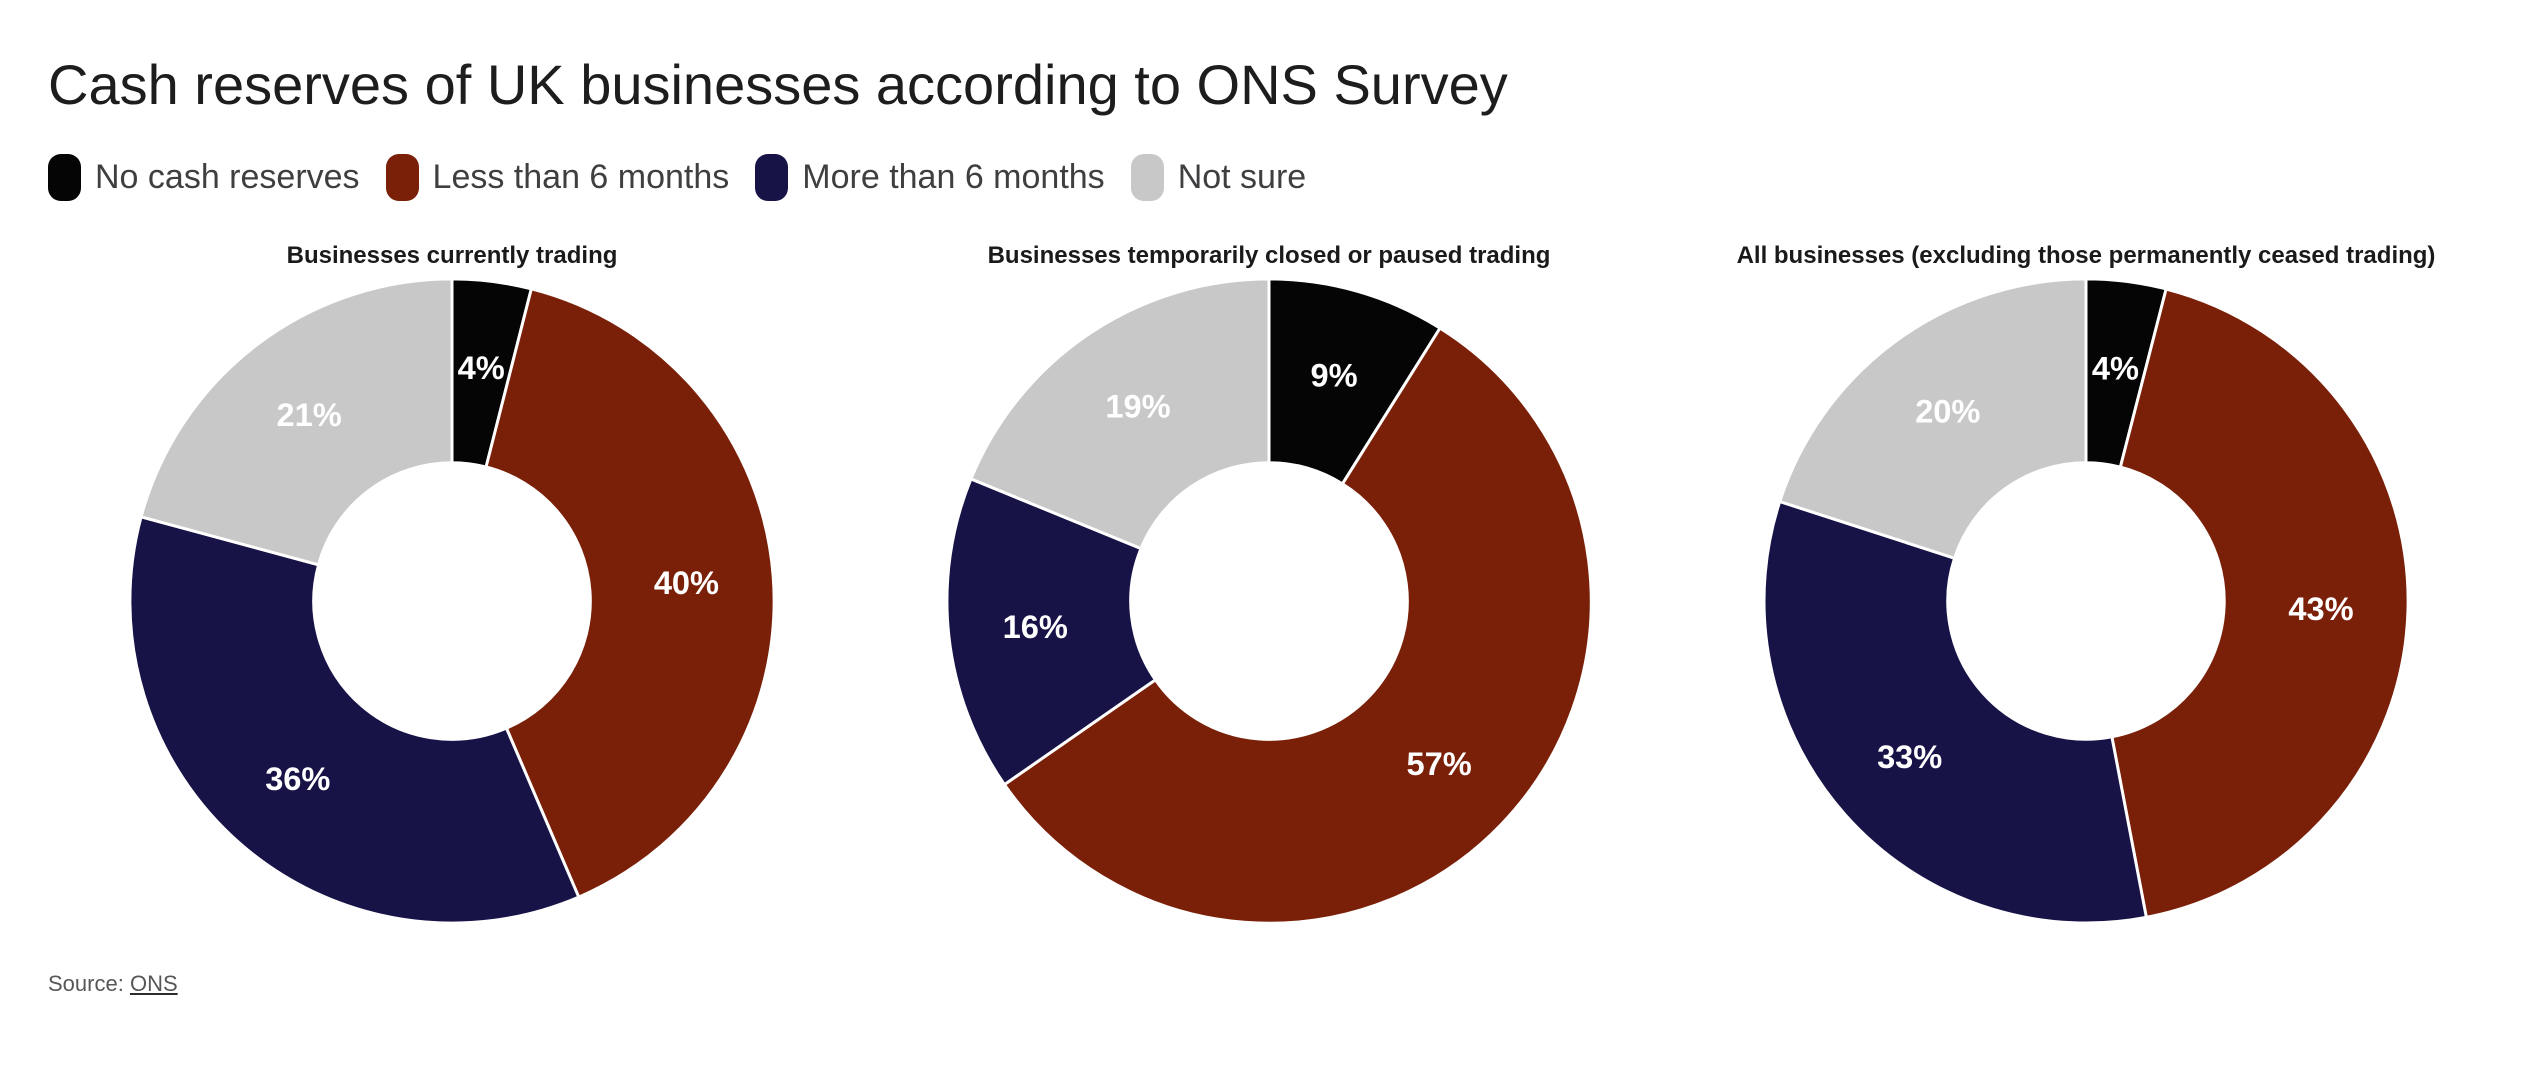  I want to click on slice-value-label-less-than-6-months: 40%, so click(686, 582).